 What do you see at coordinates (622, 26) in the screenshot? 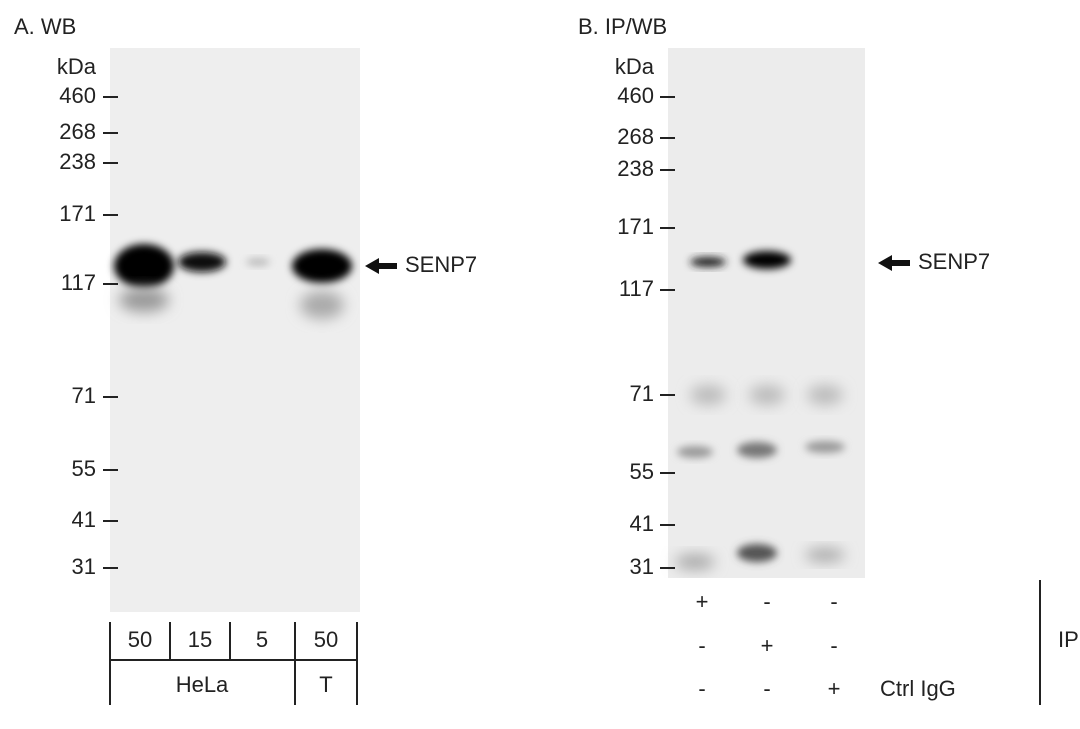
I see `panel-title: B. IP/WB` at bounding box center [622, 26].